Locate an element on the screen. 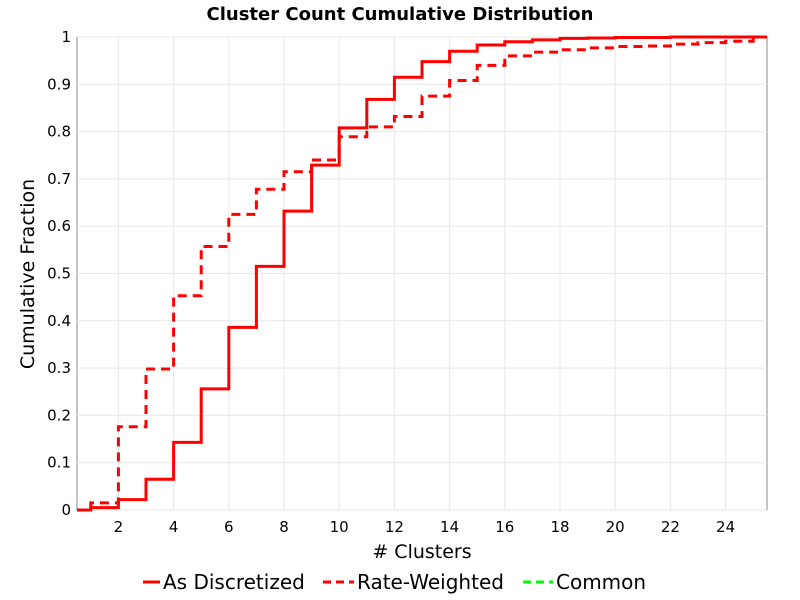  x-axis-label: # Clusters is located at coordinates (421, 552).